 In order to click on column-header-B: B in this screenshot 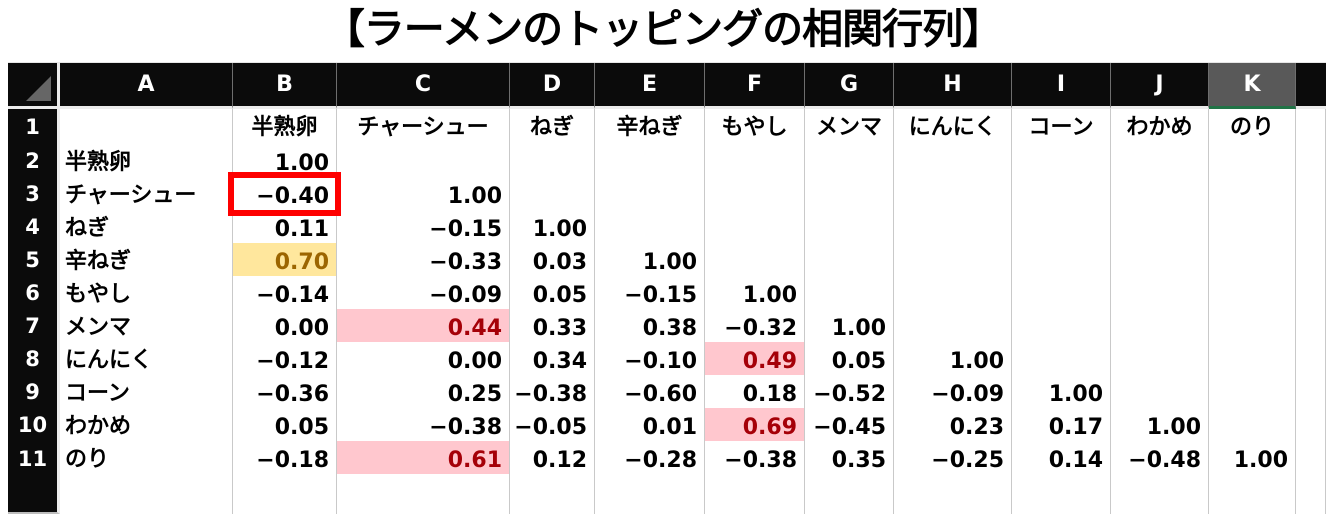, I will do `click(285, 86)`.